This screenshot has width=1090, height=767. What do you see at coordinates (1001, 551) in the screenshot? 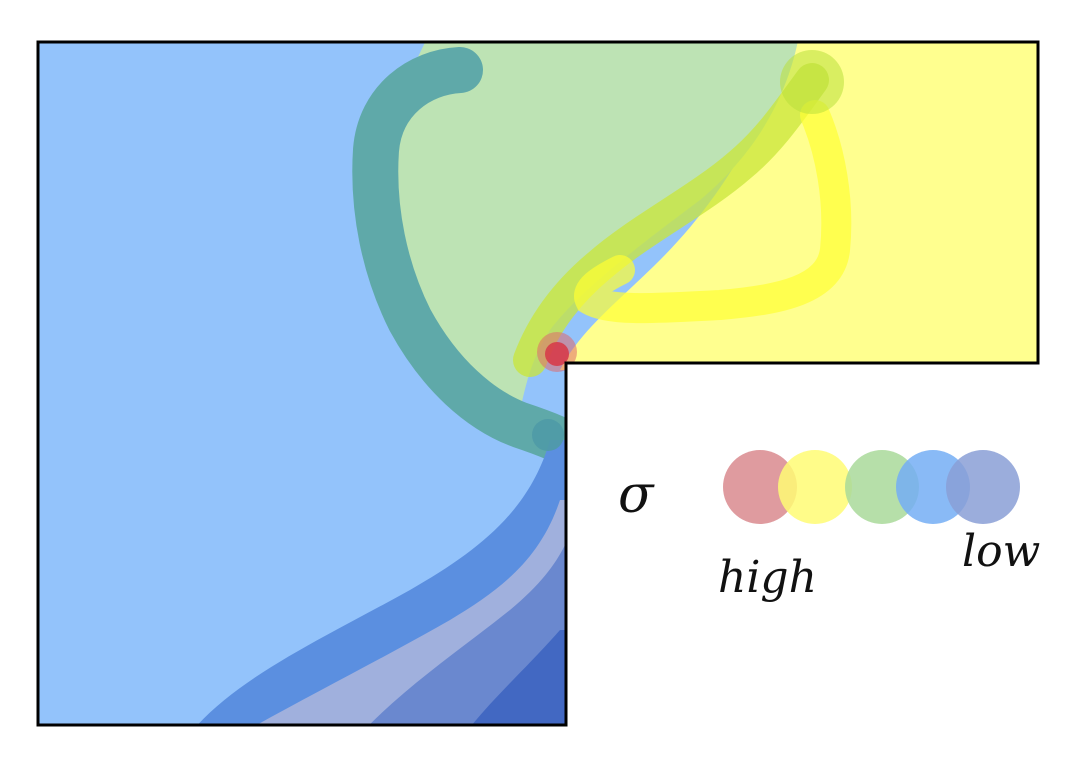
I see `low-label: low` at bounding box center [1001, 551].